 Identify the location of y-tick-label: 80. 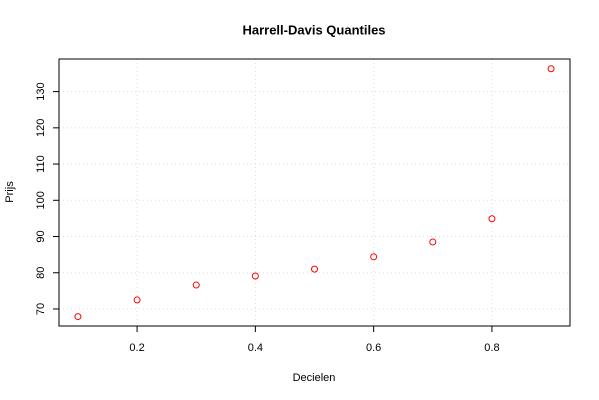
(41, 273).